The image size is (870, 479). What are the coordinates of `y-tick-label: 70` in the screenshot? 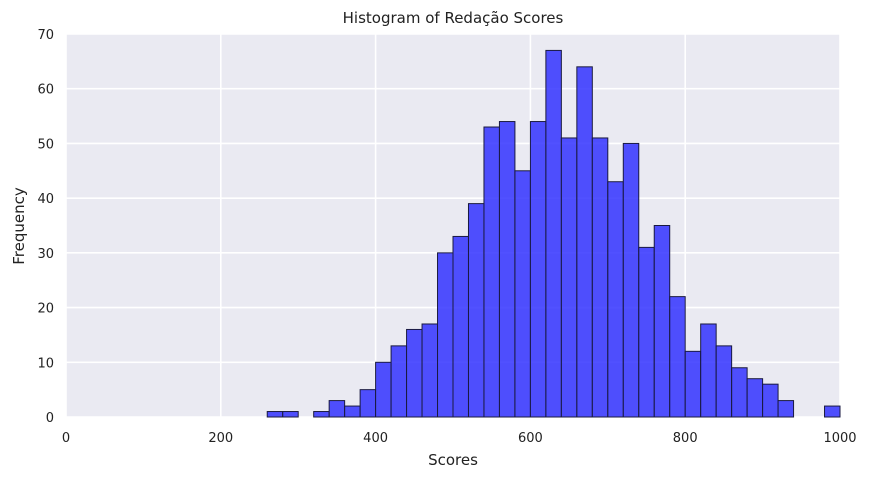 It's located at (45, 35).